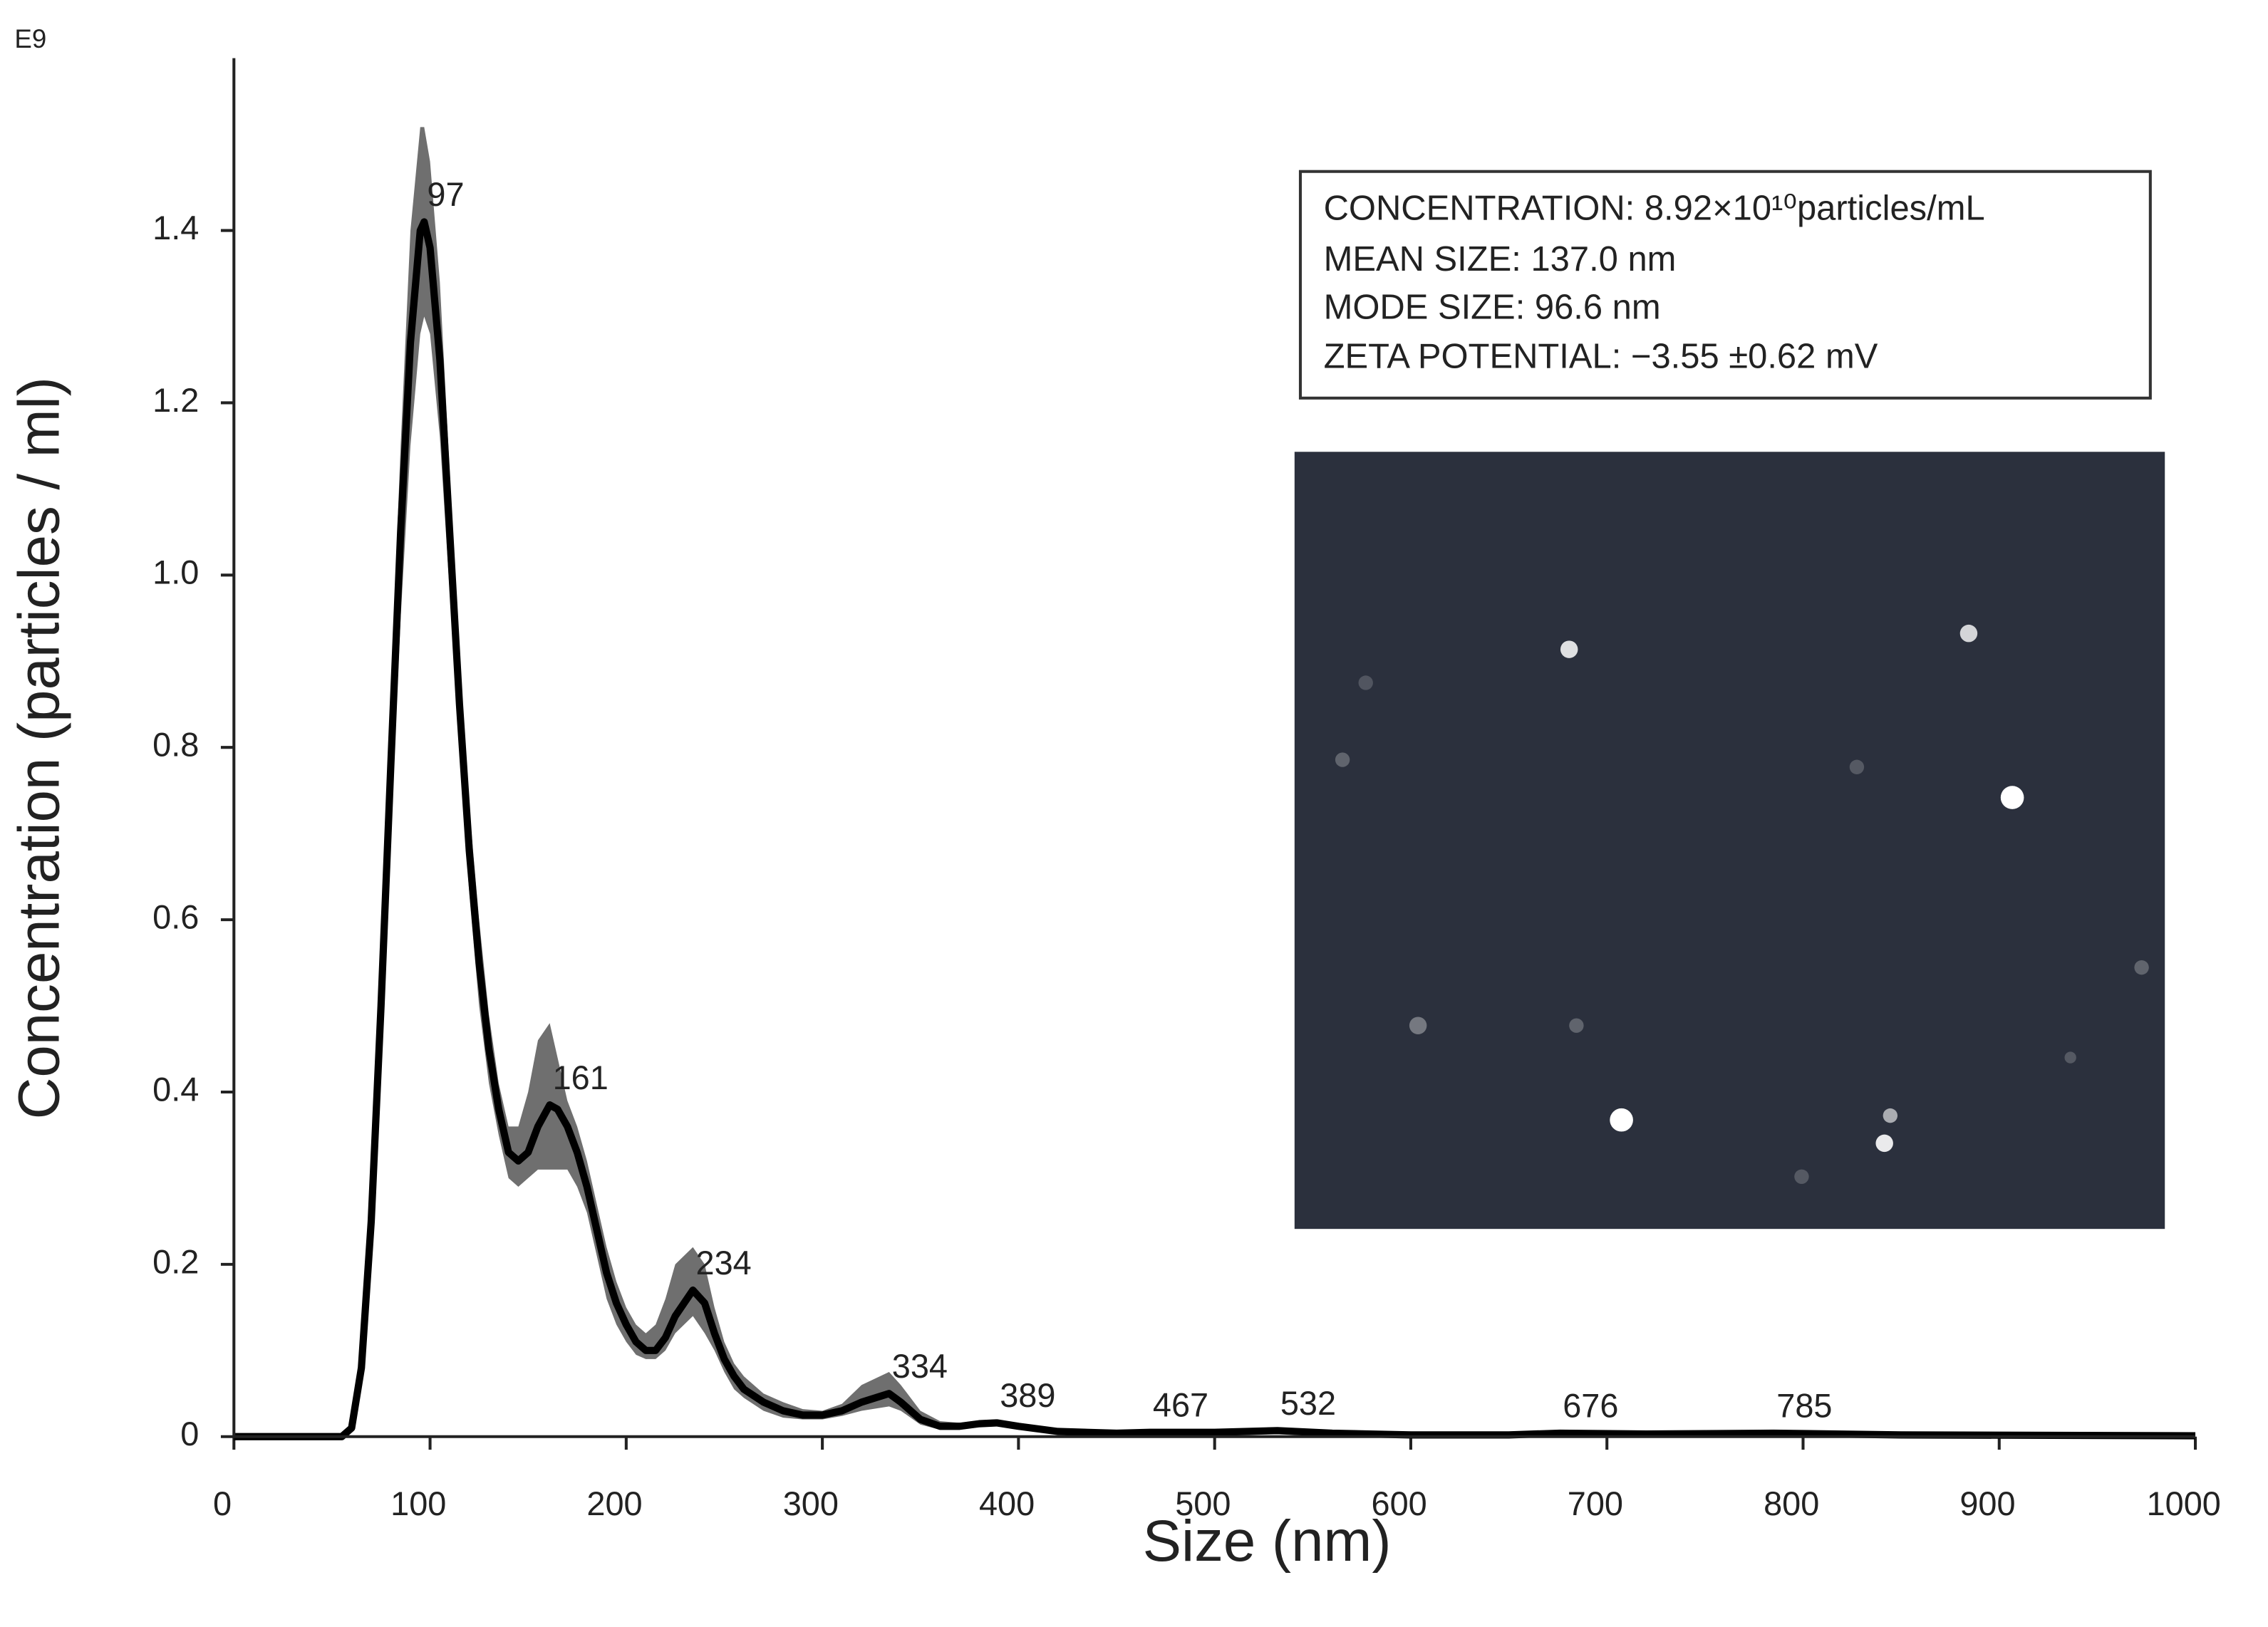 Image resolution: width=2268 pixels, height=1627 pixels. What do you see at coordinates (175, 916) in the screenshot?
I see `y-tick-label: 0.6` at bounding box center [175, 916].